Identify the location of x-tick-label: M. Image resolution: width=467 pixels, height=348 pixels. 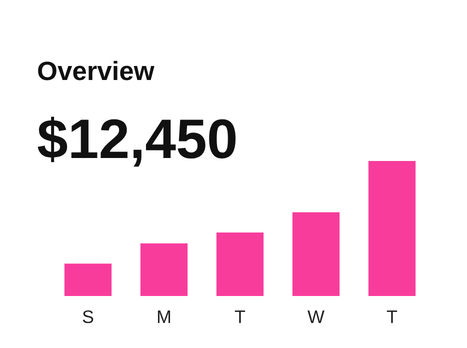
(164, 316).